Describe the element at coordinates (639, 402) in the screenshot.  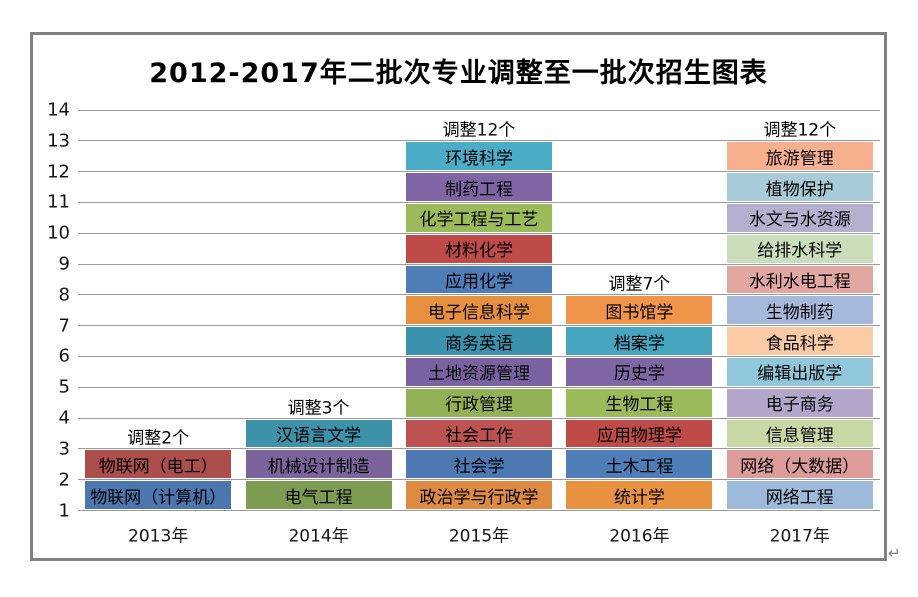
I see `bar-segment: 生物工程` at that location.